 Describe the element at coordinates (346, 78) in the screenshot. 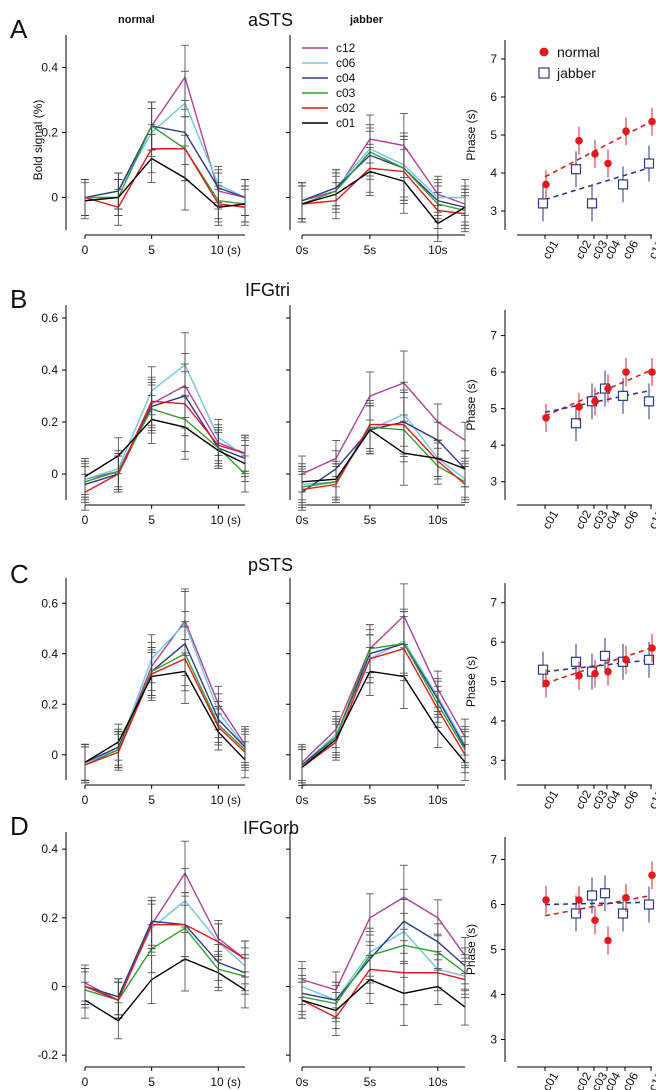

I see `legend-label-c04: c04` at that location.